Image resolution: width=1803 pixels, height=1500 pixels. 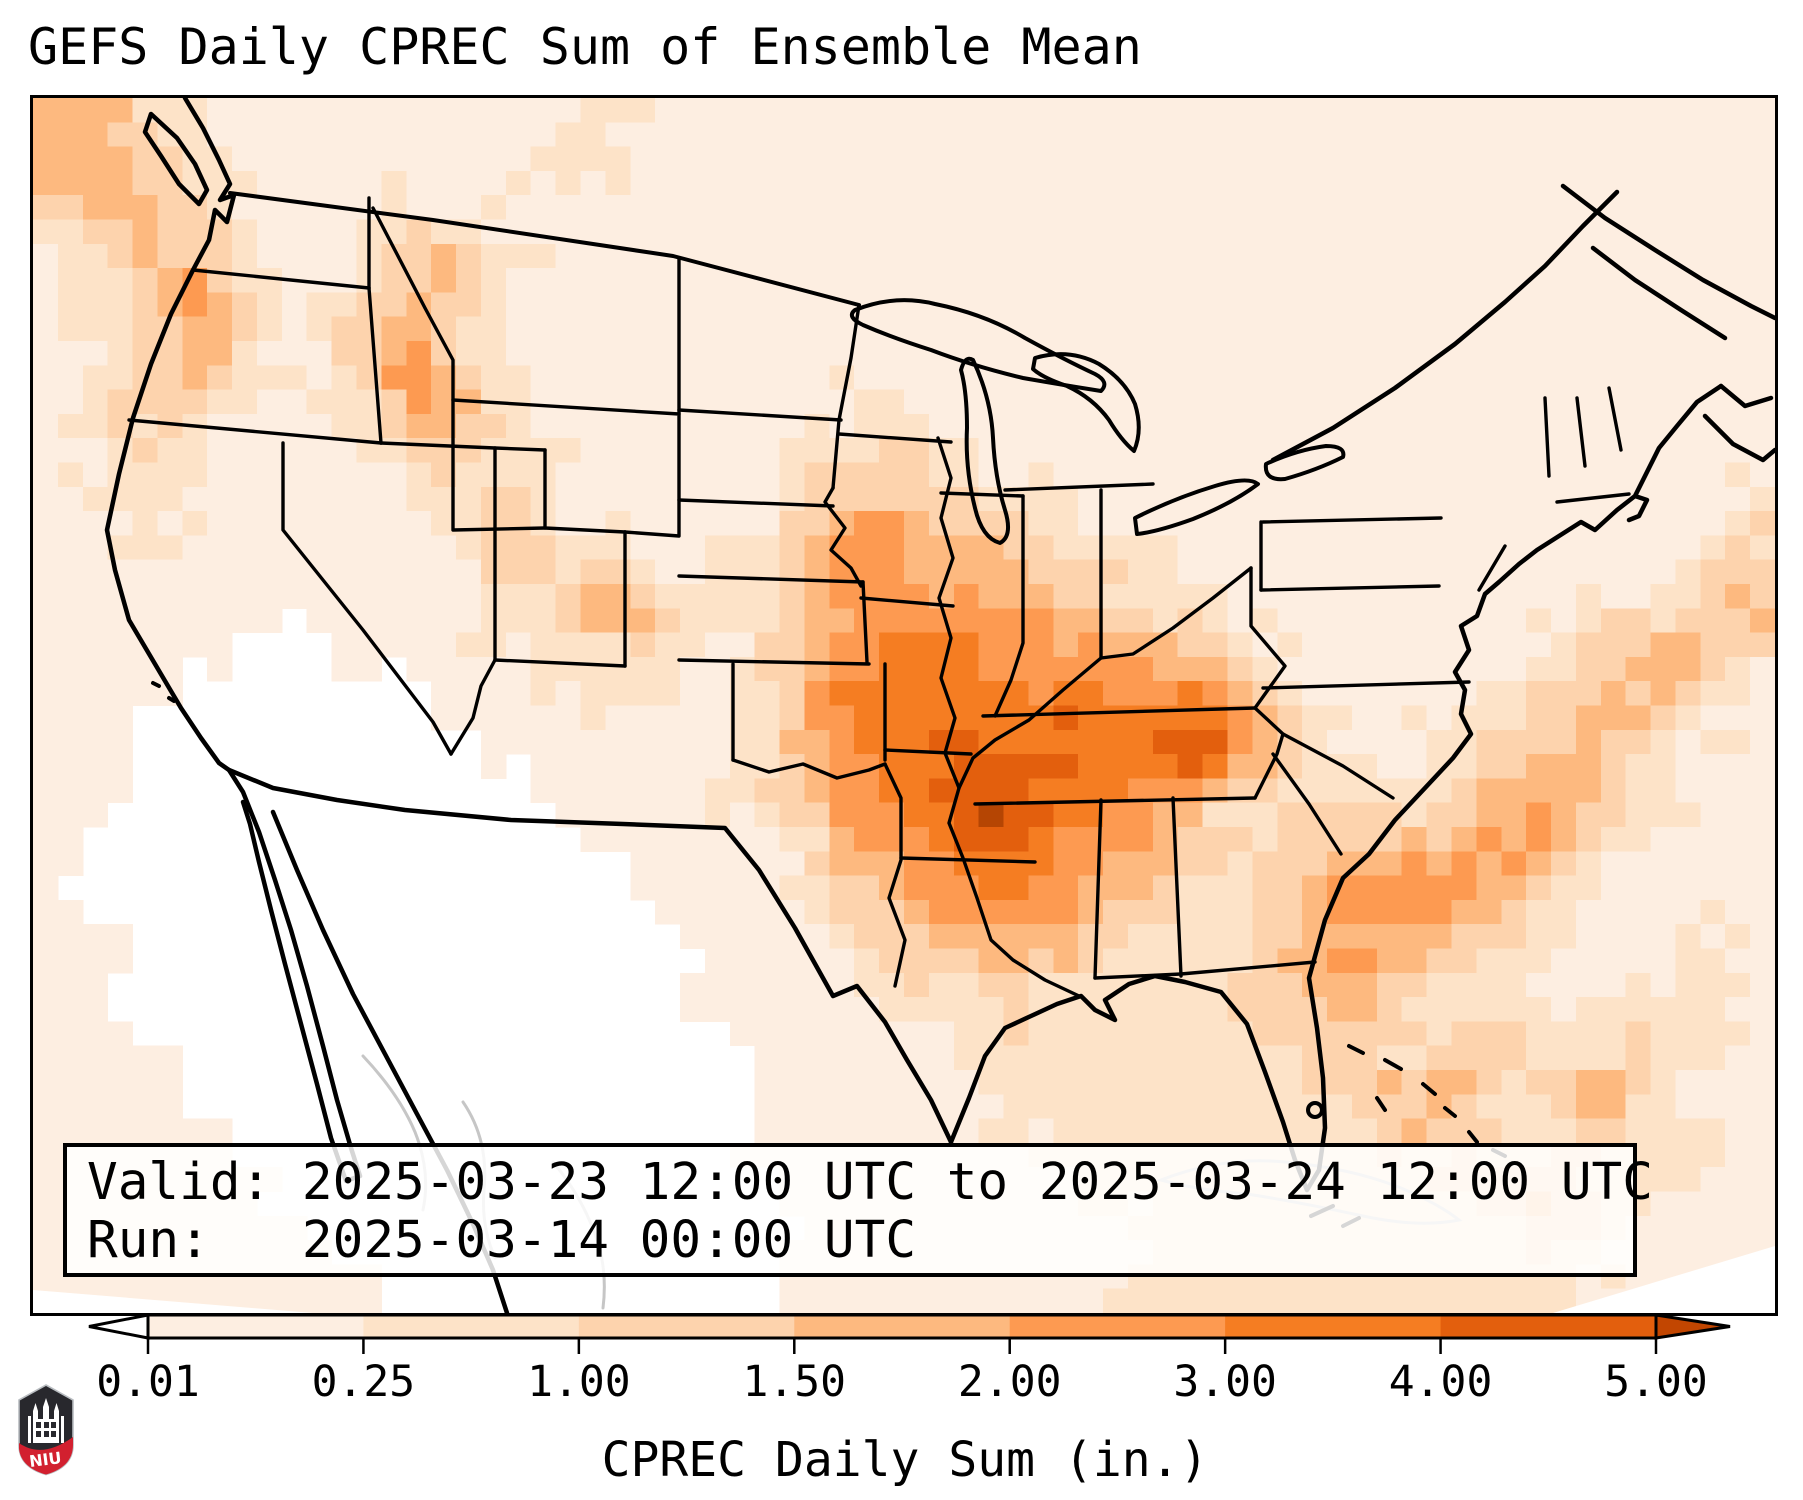 What do you see at coordinates (281, 279) in the screenshot?
I see `wa-or-border` at bounding box center [281, 279].